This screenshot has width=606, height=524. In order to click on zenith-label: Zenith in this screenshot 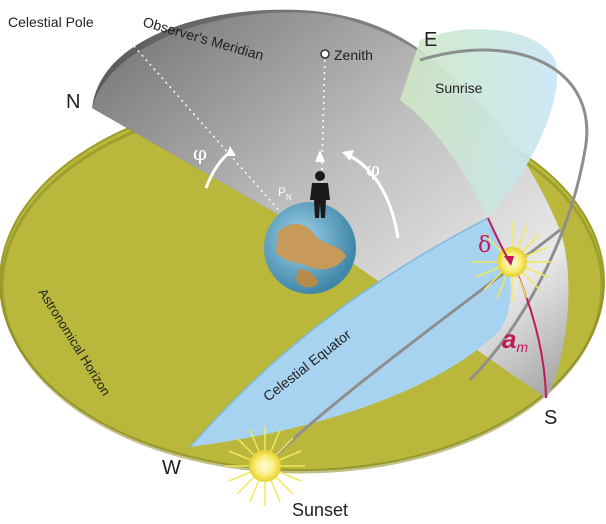, I will do `click(353, 55)`.